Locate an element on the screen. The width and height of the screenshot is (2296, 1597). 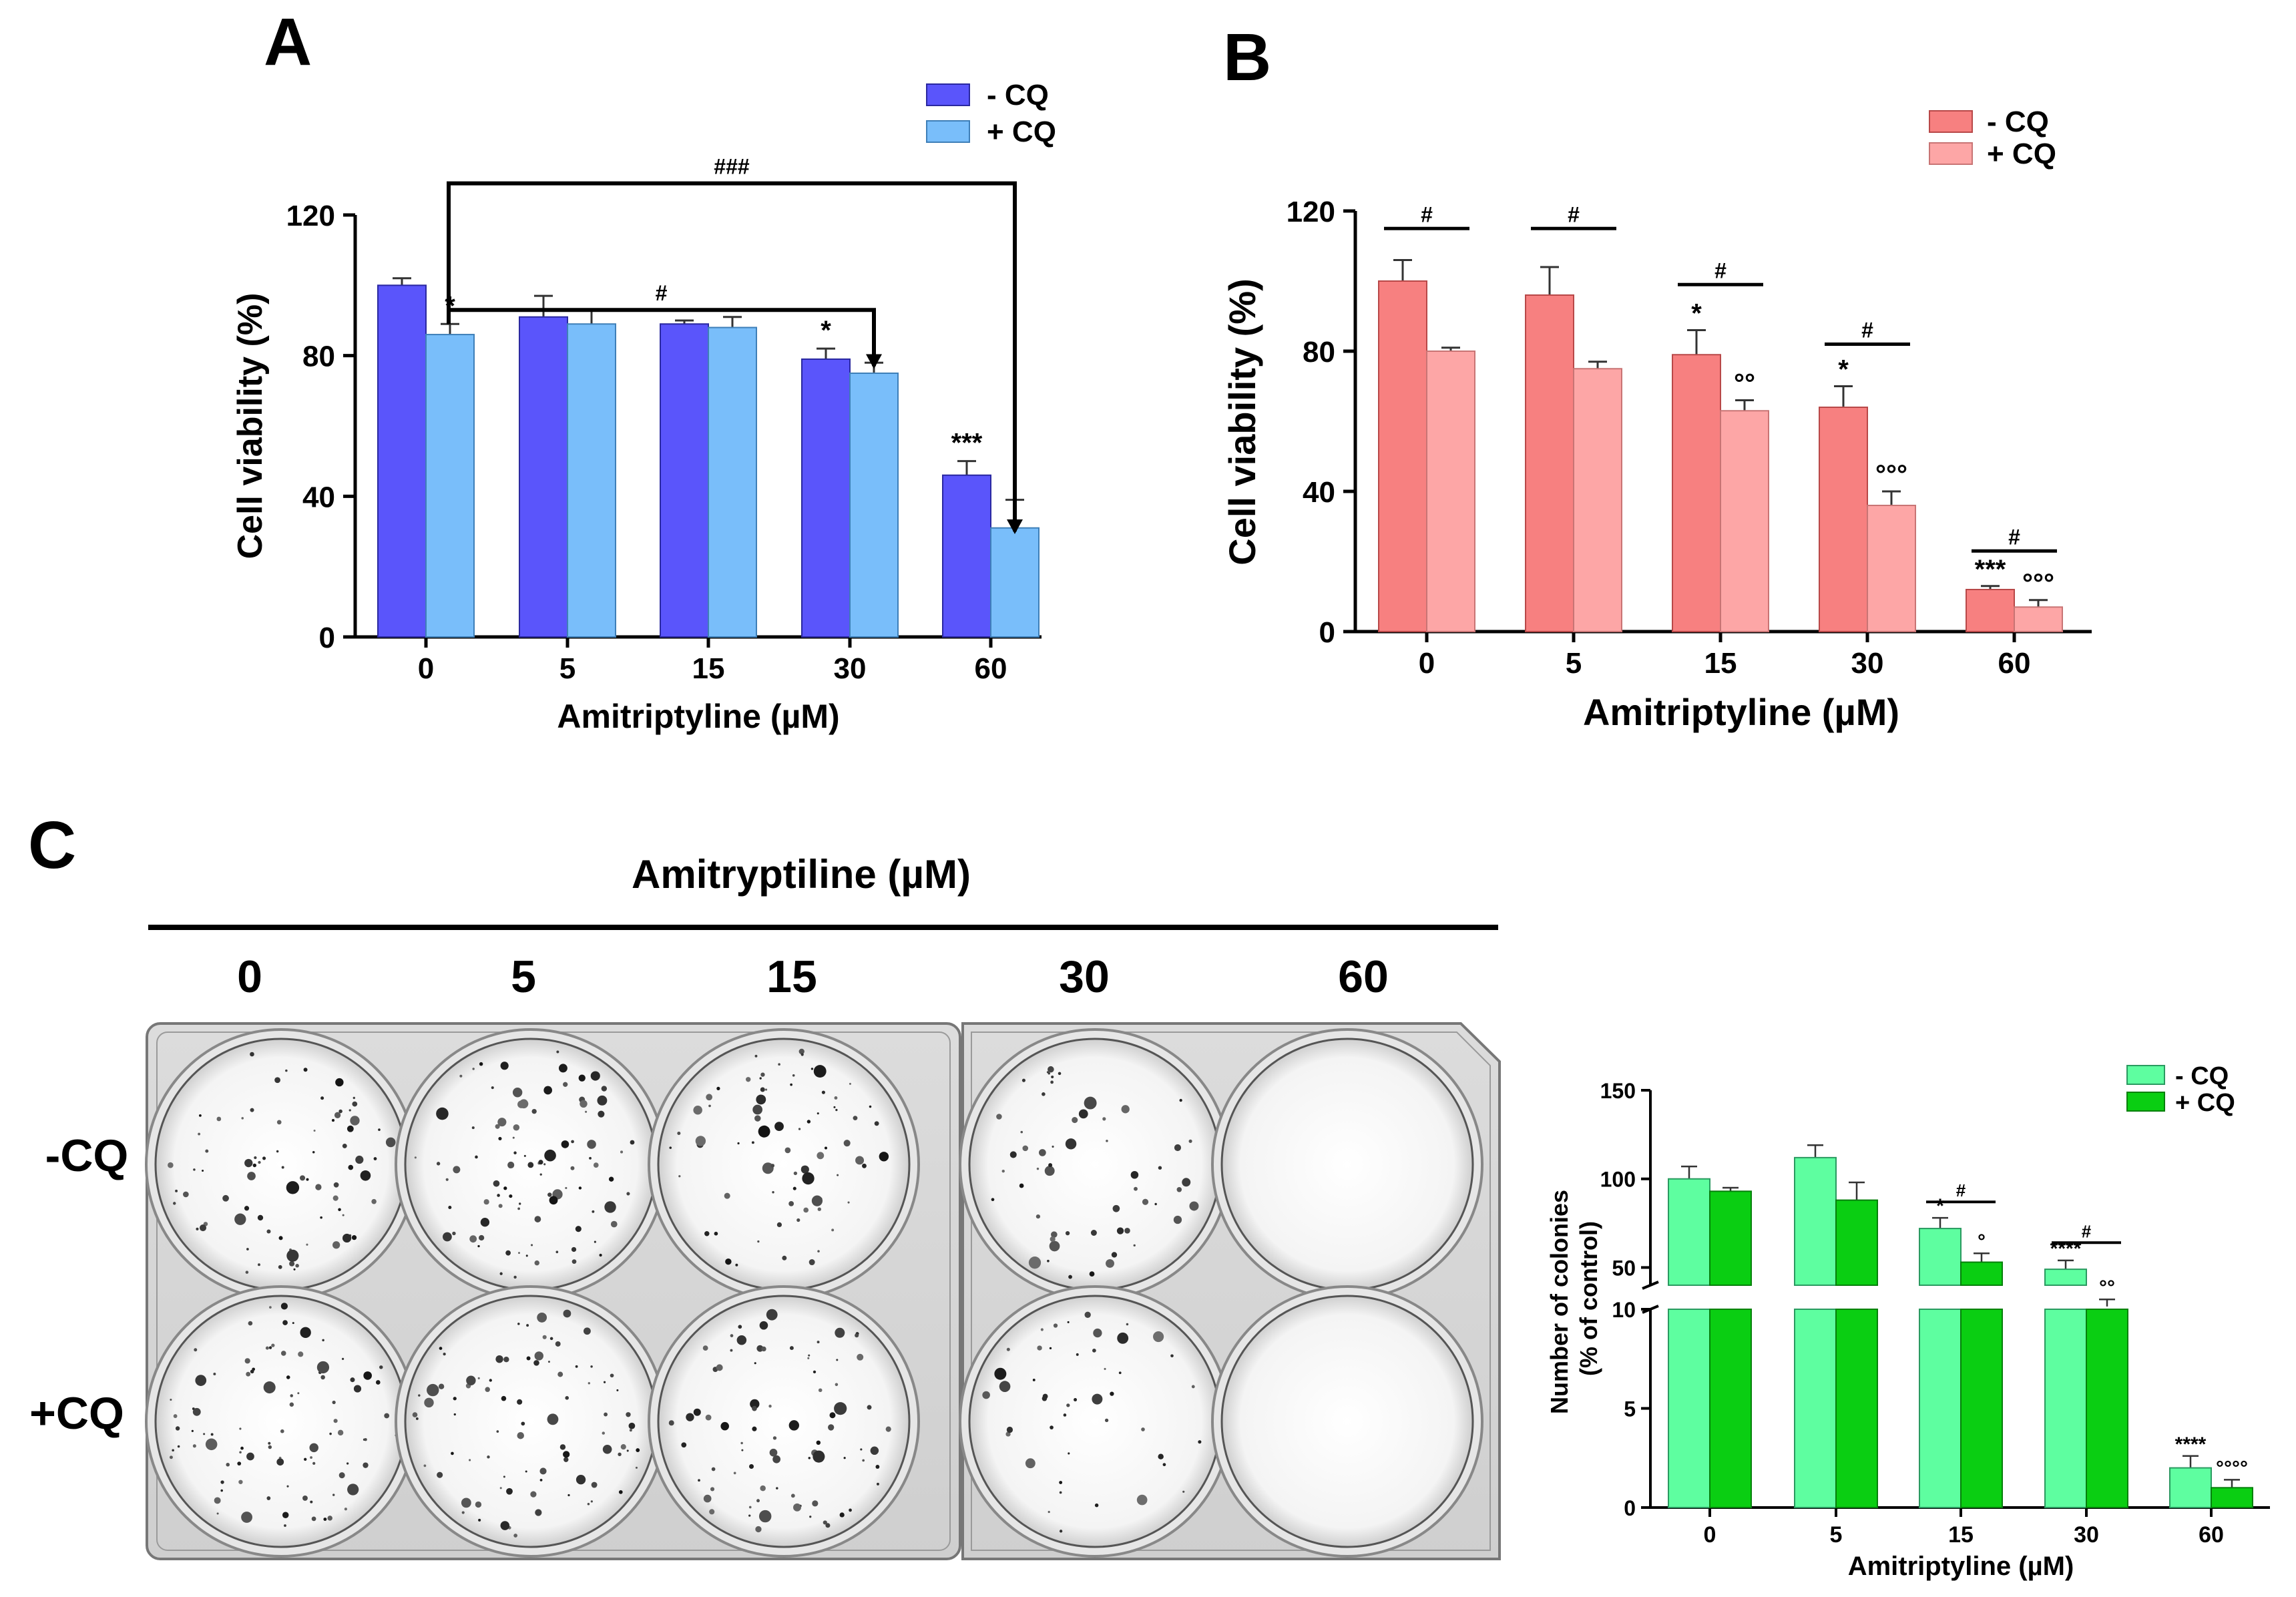
panel-label-b: B is located at coordinates (1247, 57).